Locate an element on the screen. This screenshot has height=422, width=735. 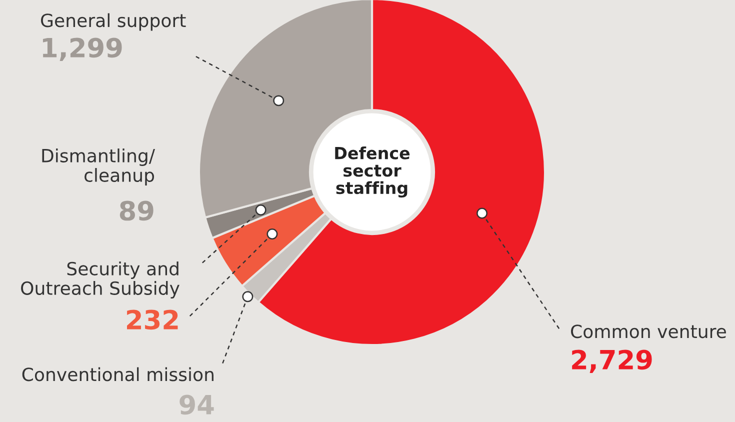
data-label: 1,299 is located at coordinates (82, 50).